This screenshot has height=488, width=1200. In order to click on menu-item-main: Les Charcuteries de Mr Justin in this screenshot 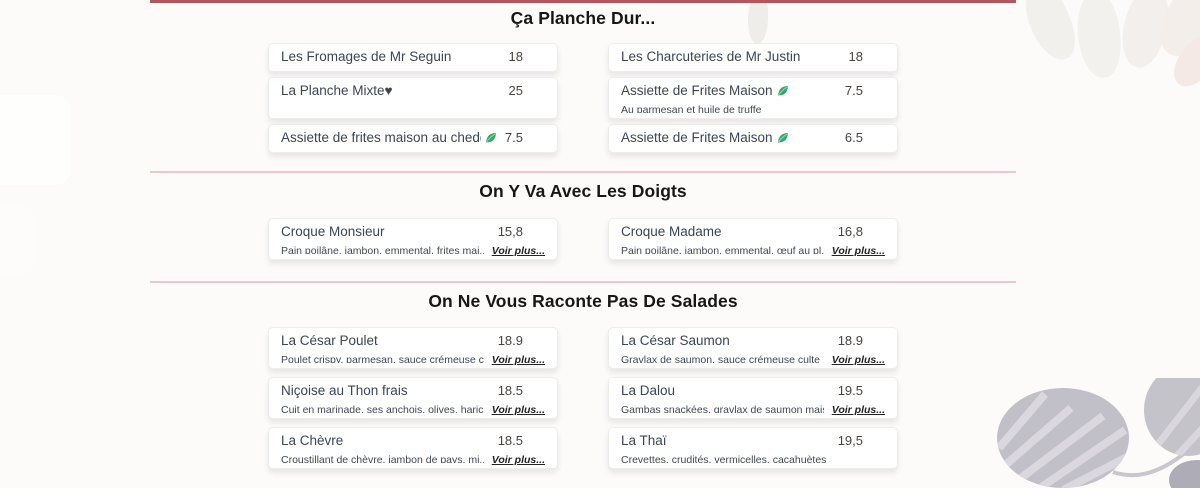, I will do `click(731, 57)`.